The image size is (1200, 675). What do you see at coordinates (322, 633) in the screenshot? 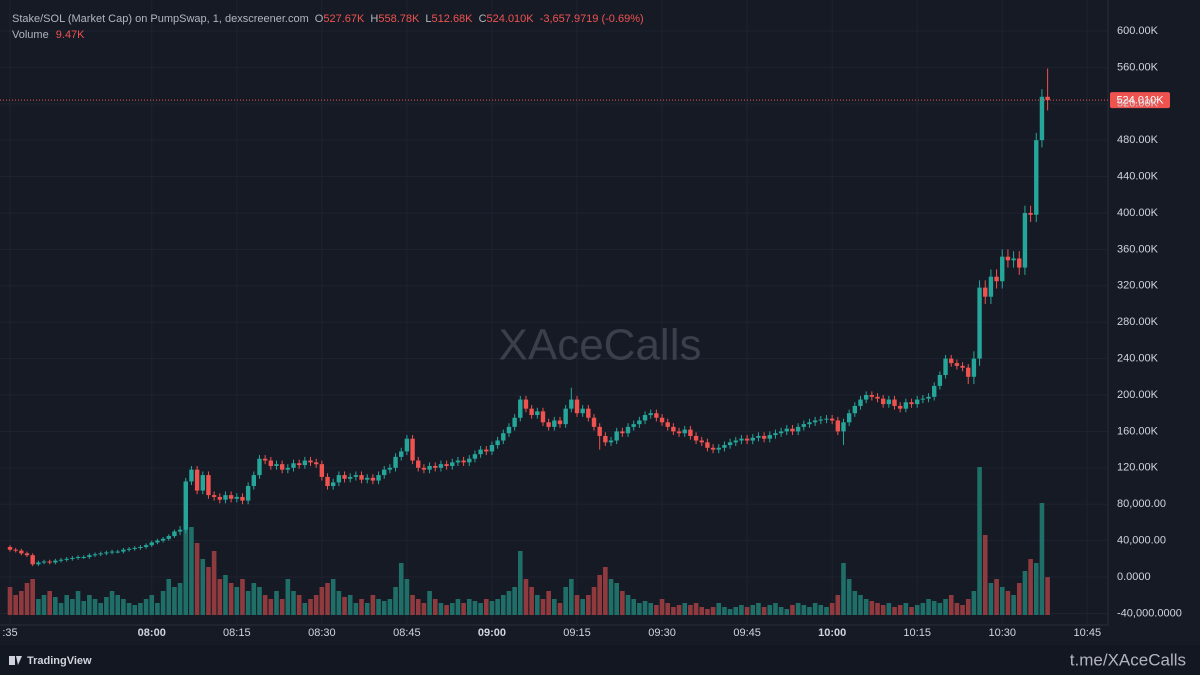
I see `x-tick-label: 08:30` at bounding box center [322, 633].